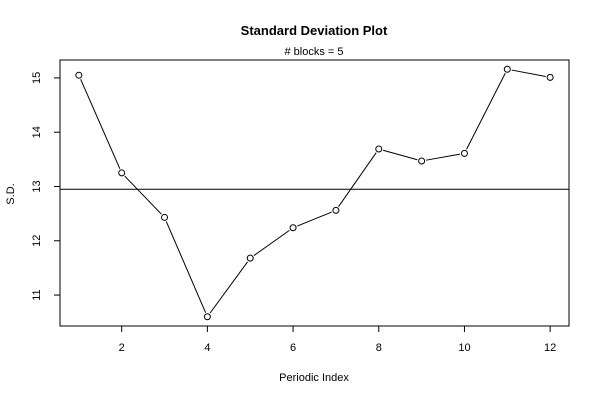 The width and height of the screenshot is (599, 400). I want to click on y-tick-label-14: 14, so click(37, 132).